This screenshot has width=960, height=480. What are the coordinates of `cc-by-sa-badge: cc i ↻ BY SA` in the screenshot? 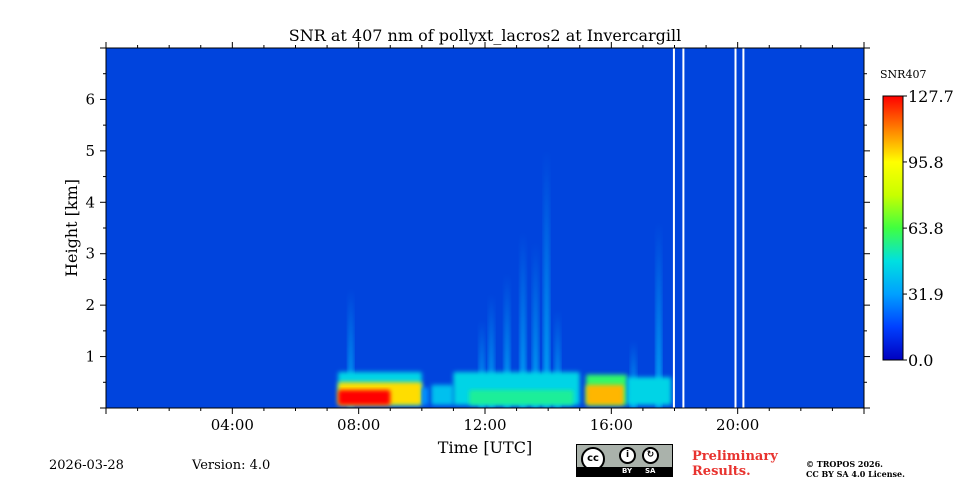 It's located at (624, 460).